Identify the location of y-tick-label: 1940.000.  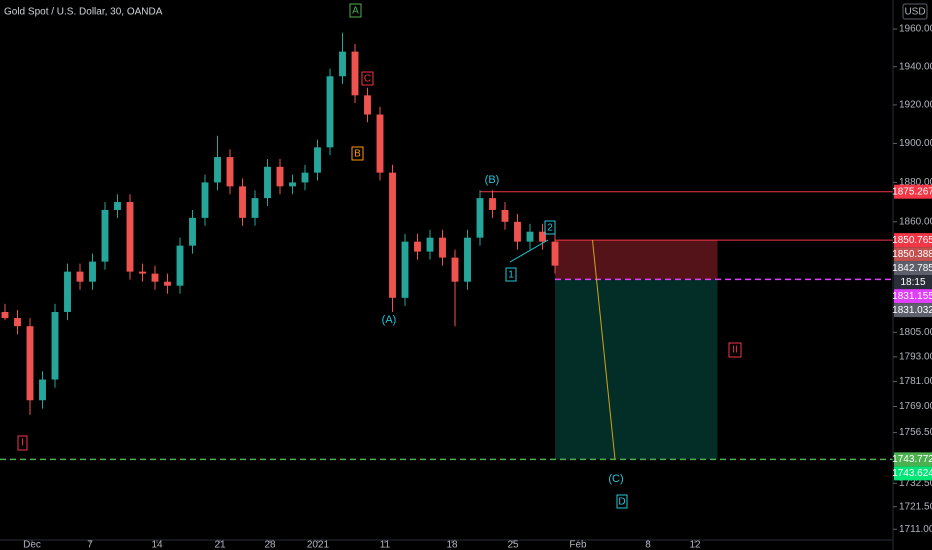
(915, 66).